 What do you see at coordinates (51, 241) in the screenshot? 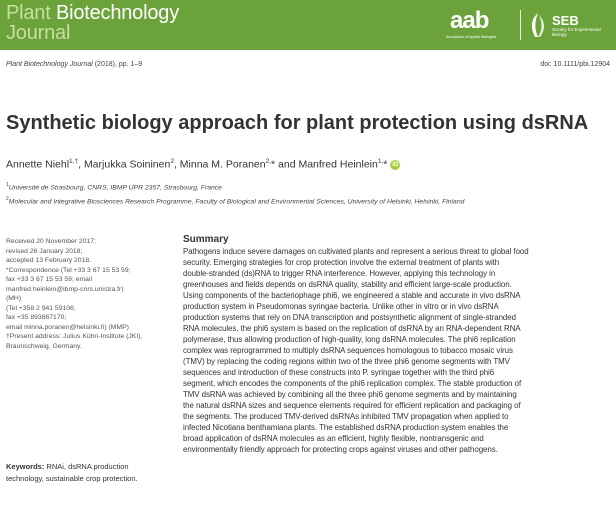
I see `received-date: Received 20 November 2017;` at bounding box center [51, 241].